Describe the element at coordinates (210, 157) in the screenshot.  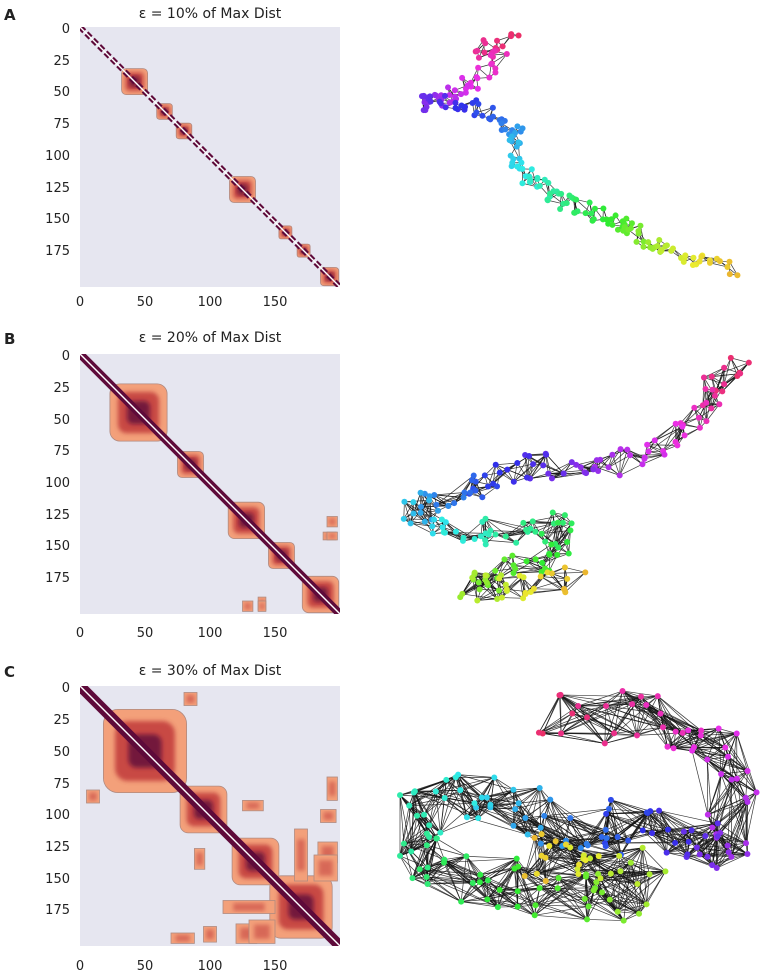
I see `heatmap-a` at that location.